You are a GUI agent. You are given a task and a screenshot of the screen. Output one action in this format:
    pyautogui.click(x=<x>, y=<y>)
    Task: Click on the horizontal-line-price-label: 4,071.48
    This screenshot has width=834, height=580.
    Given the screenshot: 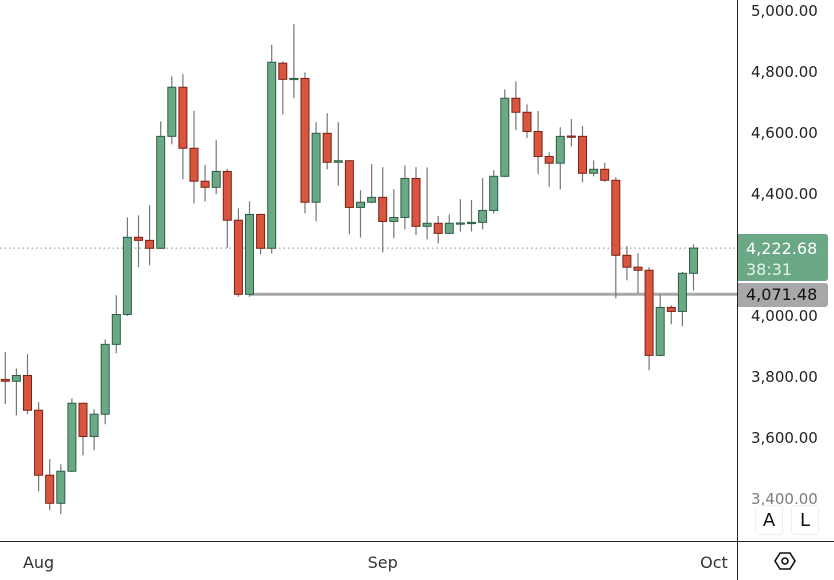 What is the action you would take?
    pyautogui.click(x=783, y=295)
    